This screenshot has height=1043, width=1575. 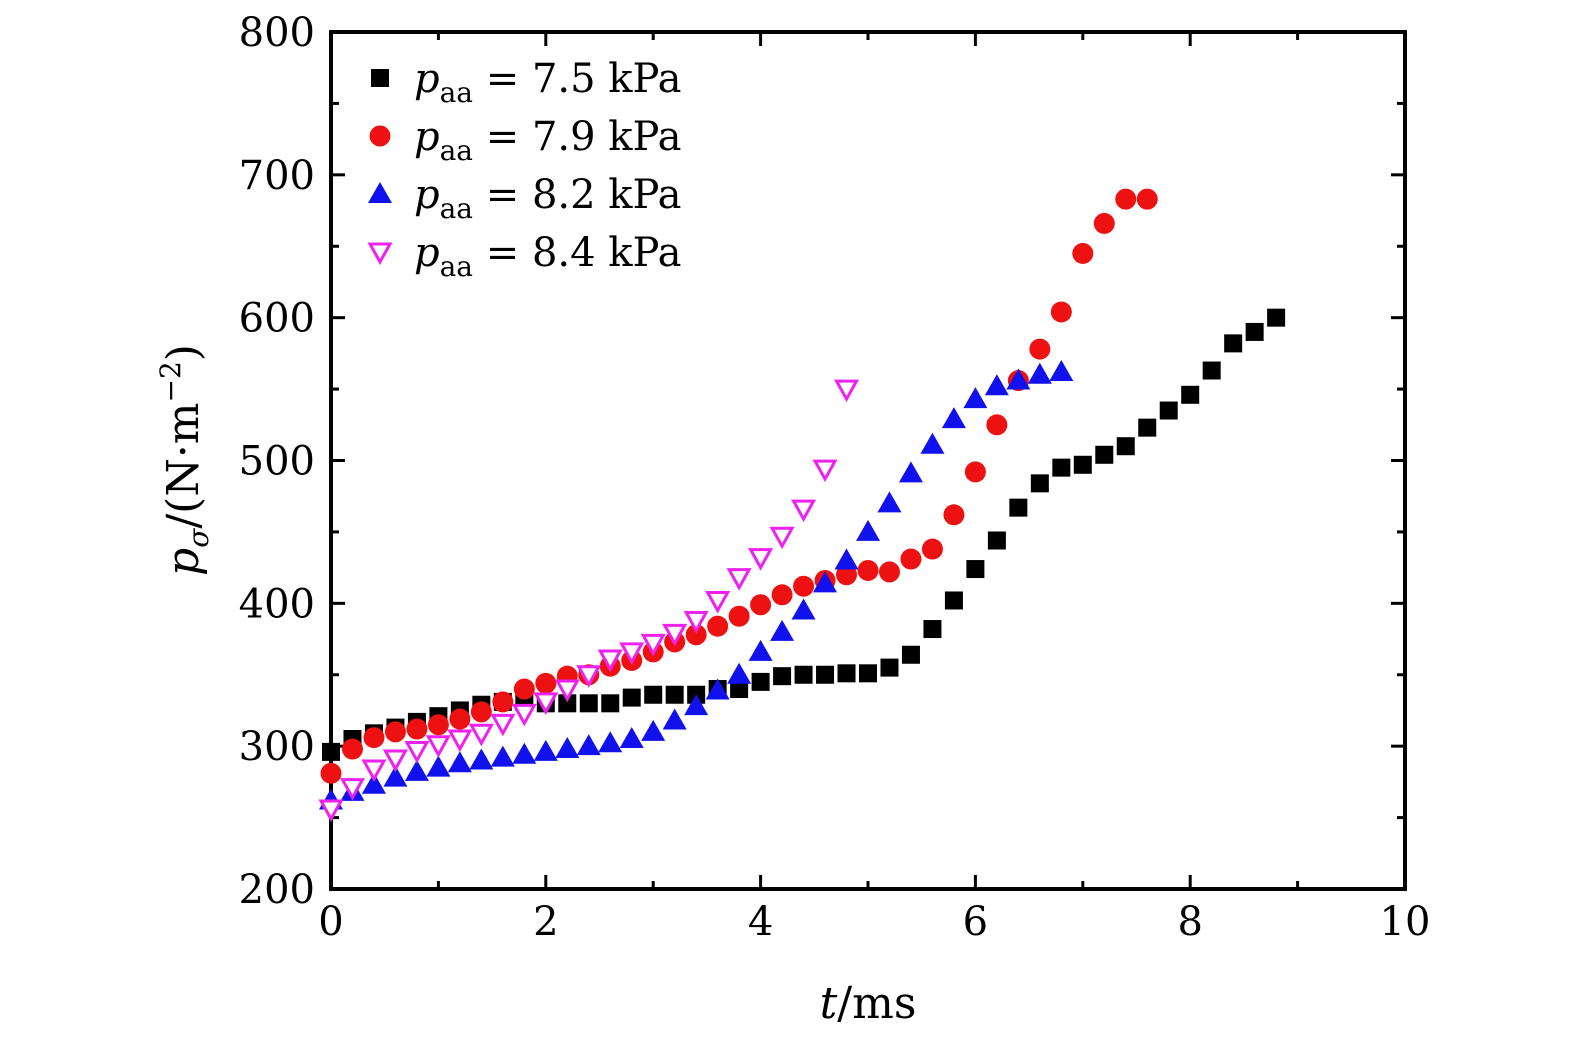 I want to click on x-tick-label: 2, so click(x=545, y=922).